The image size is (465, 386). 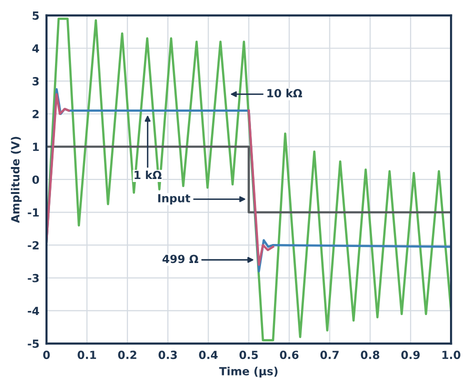 I want to click on x-tick-label: 0, so click(x=46, y=355).